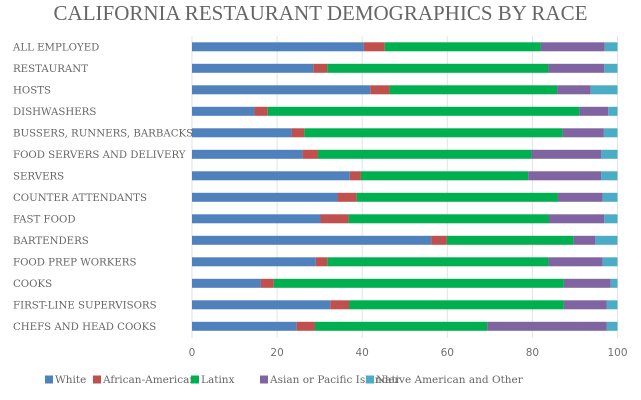 The height and width of the screenshot is (400, 641). What do you see at coordinates (51, 241) in the screenshot?
I see `category-label: BARTENDERS` at bounding box center [51, 241].